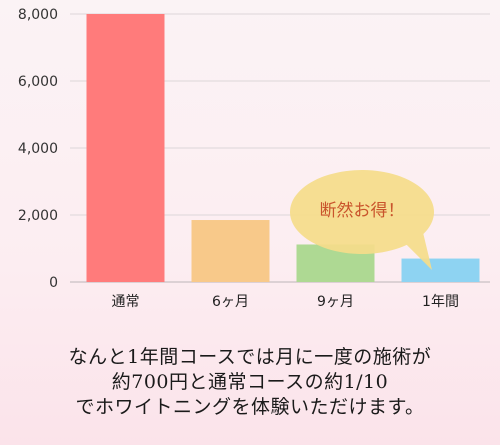 This screenshot has width=500, height=445. I want to click on x-tick-label: 通常, so click(126, 302).